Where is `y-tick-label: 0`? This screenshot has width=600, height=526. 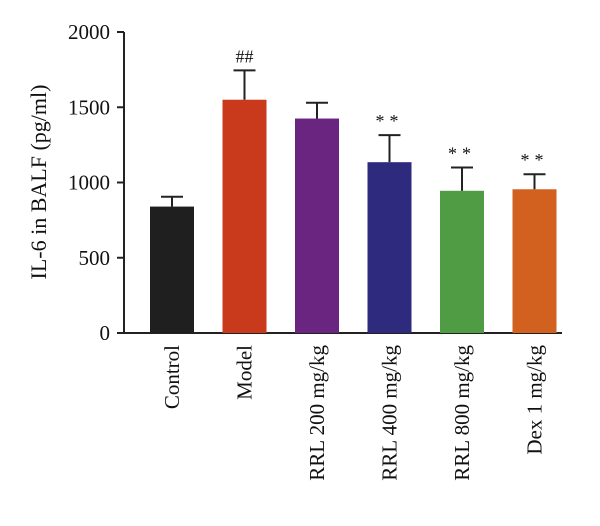 y-tick-label: 0 is located at coordinates (105, 333).